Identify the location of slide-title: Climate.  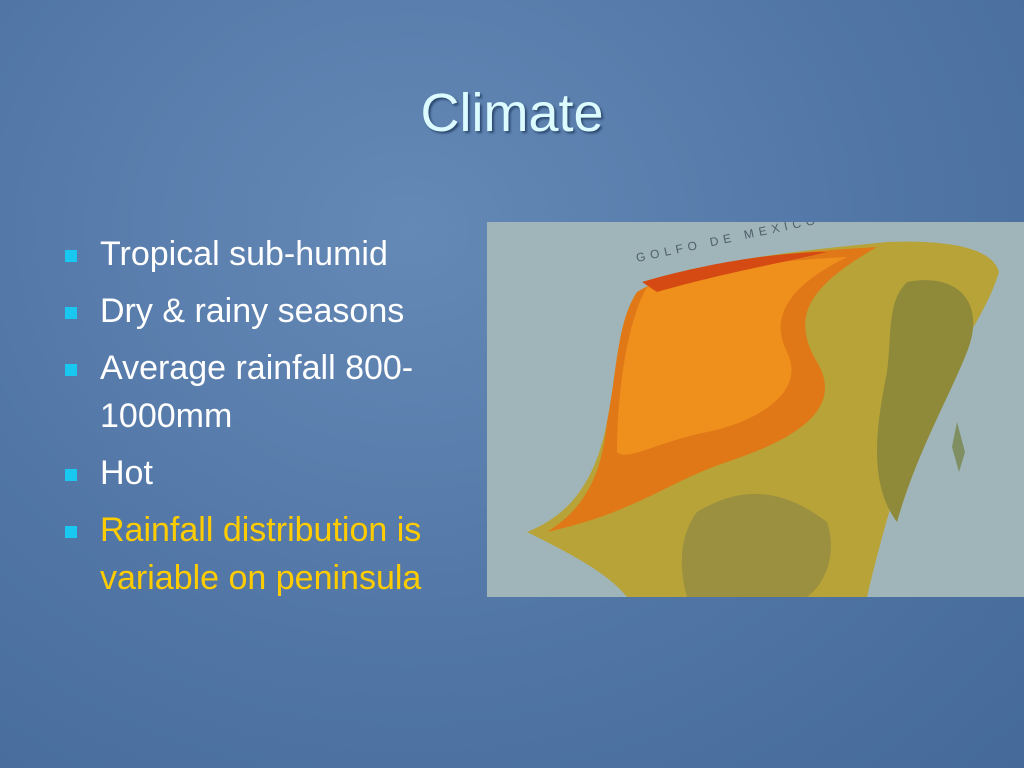
(512, 113).